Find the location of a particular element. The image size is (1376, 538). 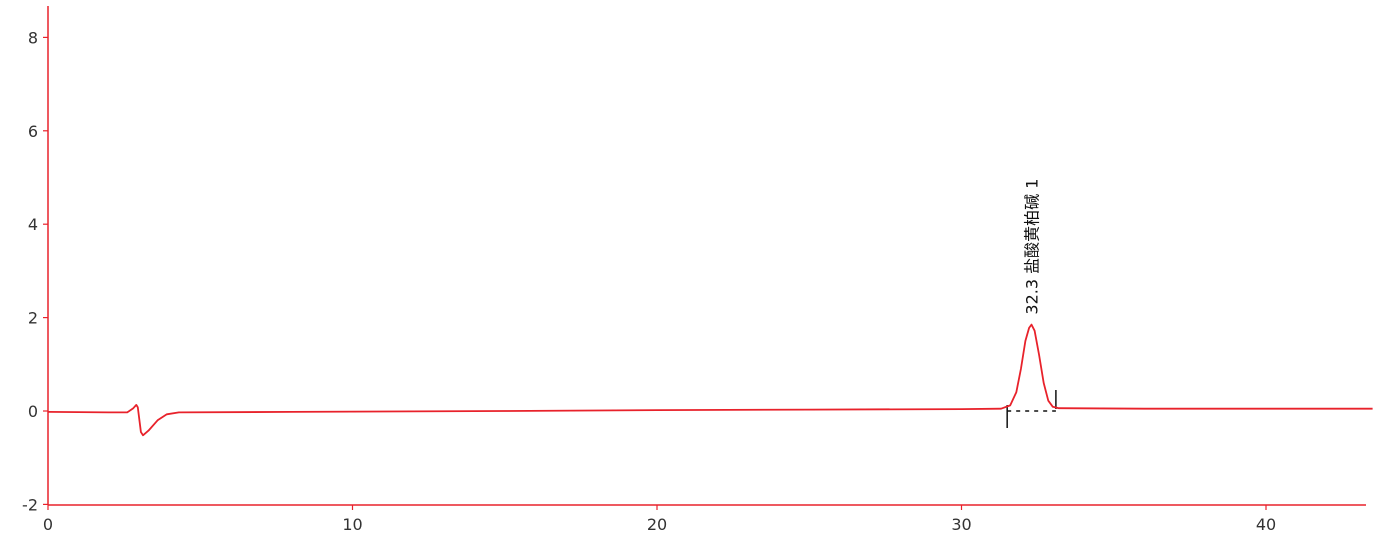

y-tick-label: 6 is located at coordinates (33, 131).